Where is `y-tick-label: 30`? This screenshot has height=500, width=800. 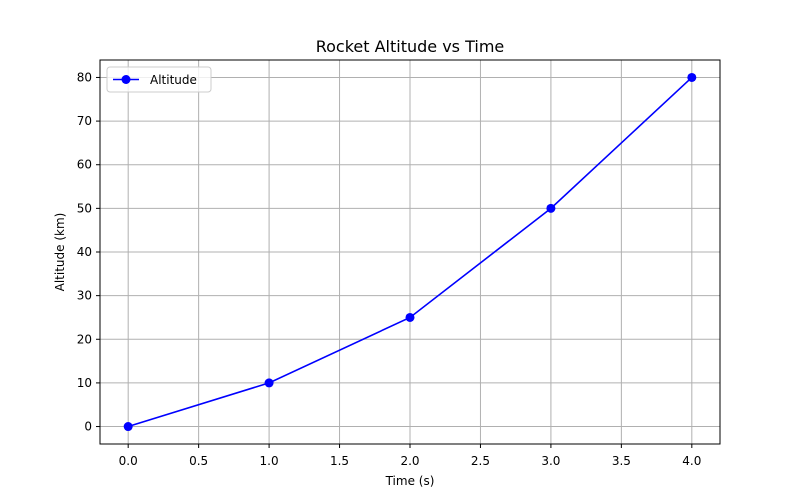
y-tick-label: 30 is located at coordinates (84, 296).